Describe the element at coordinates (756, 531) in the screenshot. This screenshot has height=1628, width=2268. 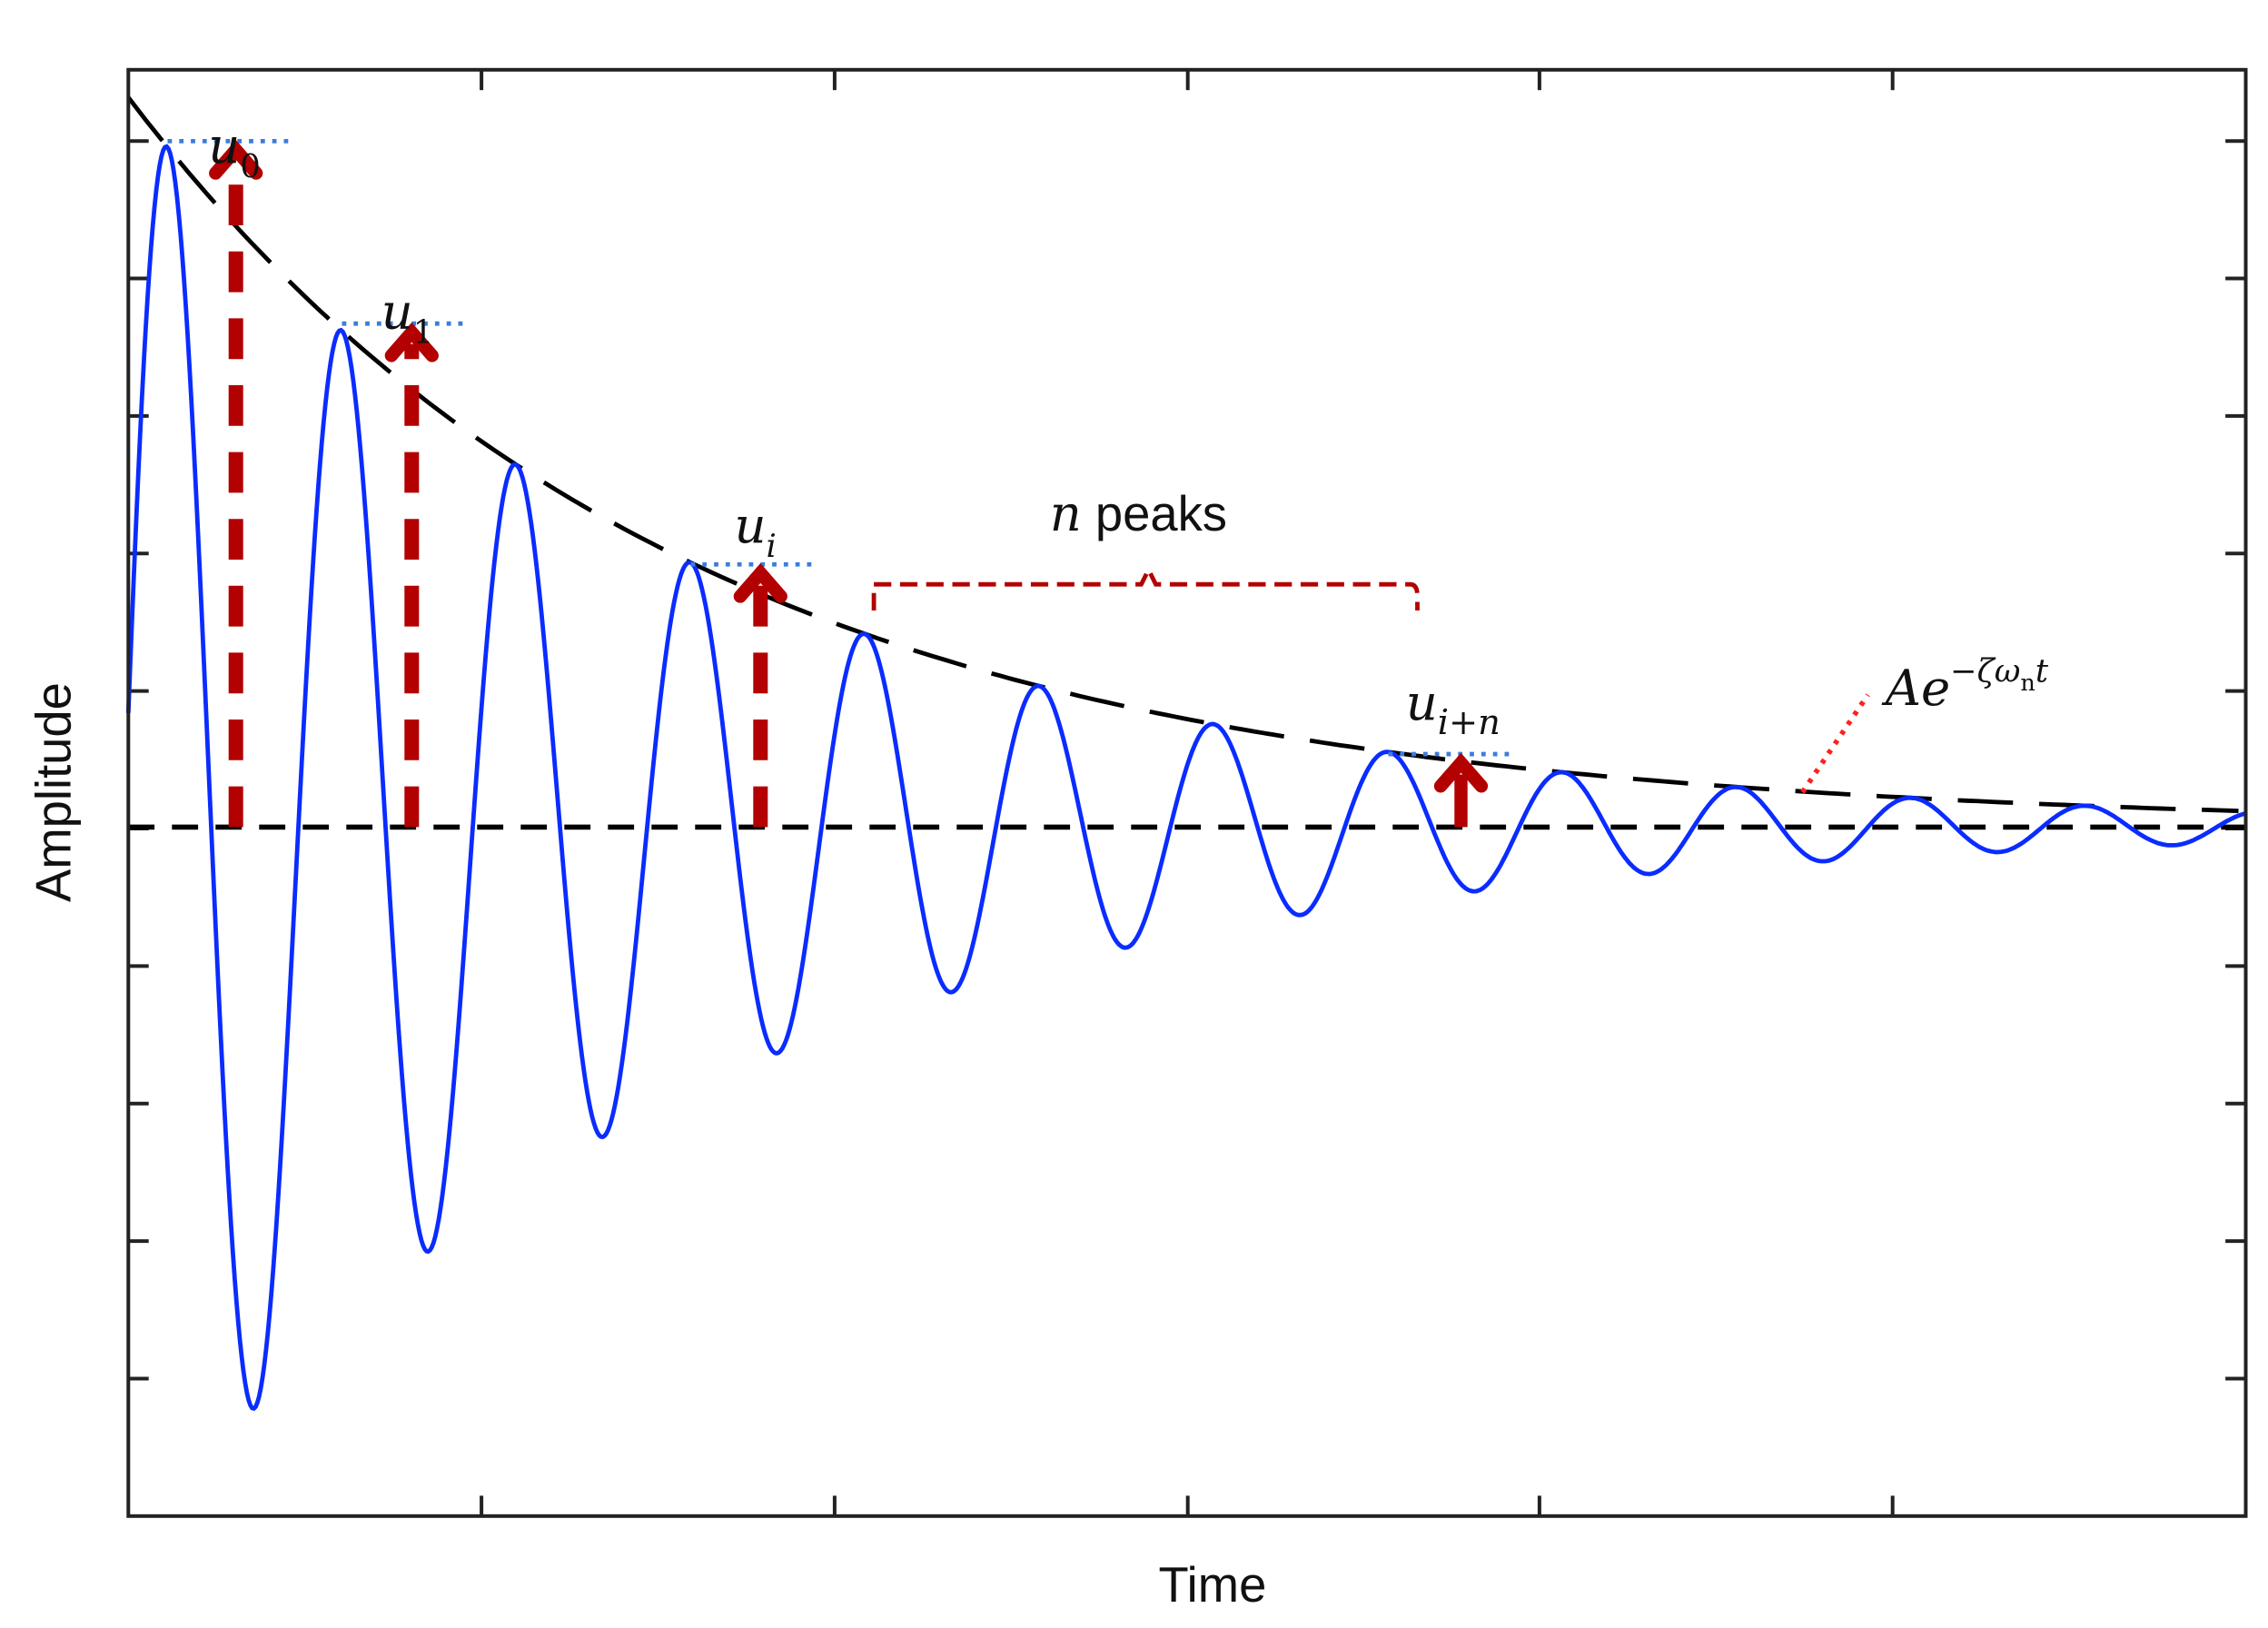
I see `label-ui: ui` at that location.